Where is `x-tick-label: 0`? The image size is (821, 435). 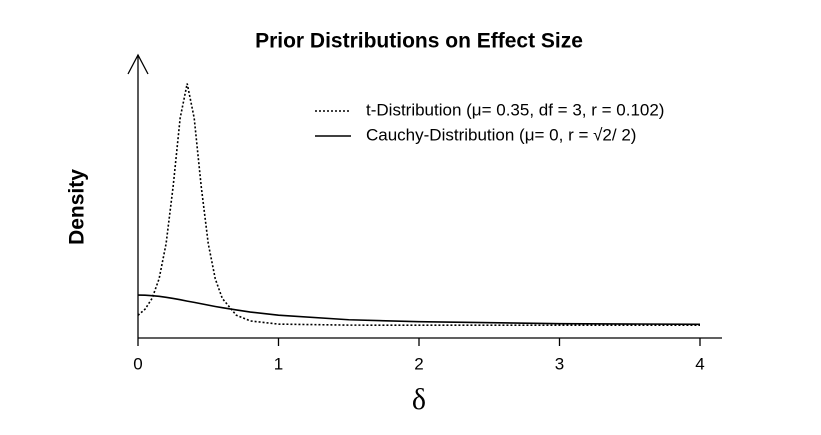
x-tick-label: 0 is located at coordinates (137, 363).